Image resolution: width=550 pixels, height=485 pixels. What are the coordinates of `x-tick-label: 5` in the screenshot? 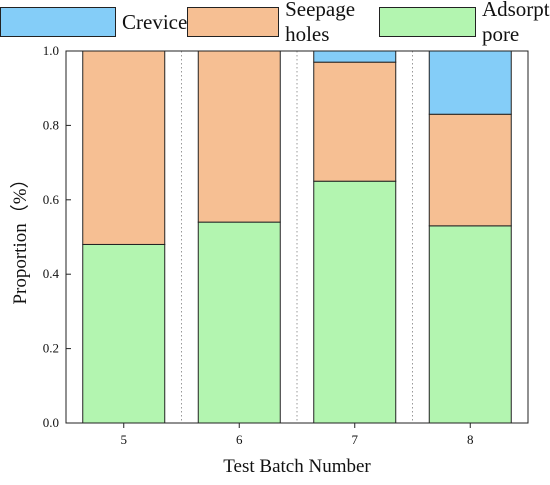 It's located at (124, 439).